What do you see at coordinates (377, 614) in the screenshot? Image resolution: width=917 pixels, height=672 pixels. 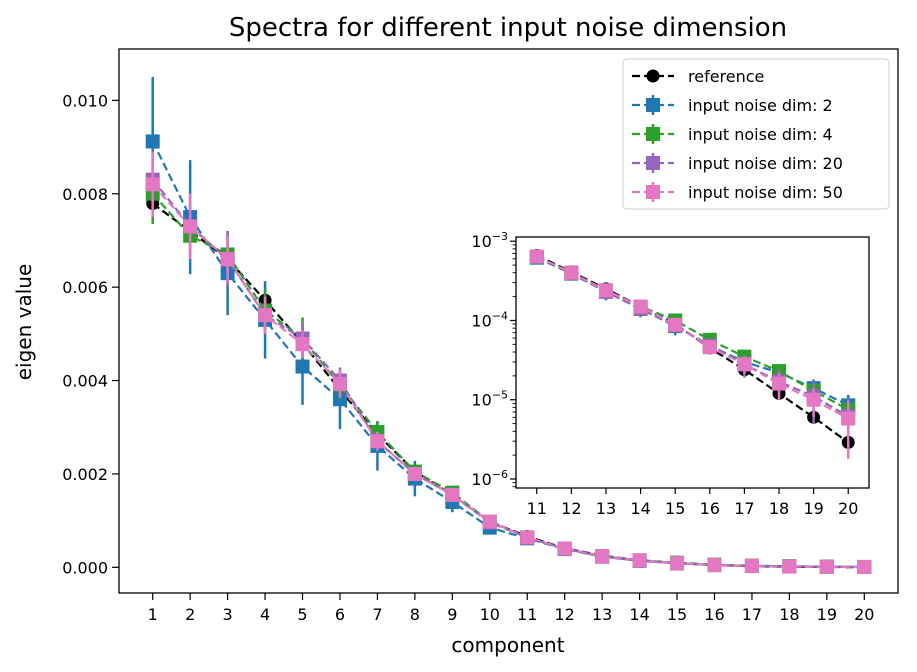 I see `x-tick-label: 7` at bounding box center [377, 614].